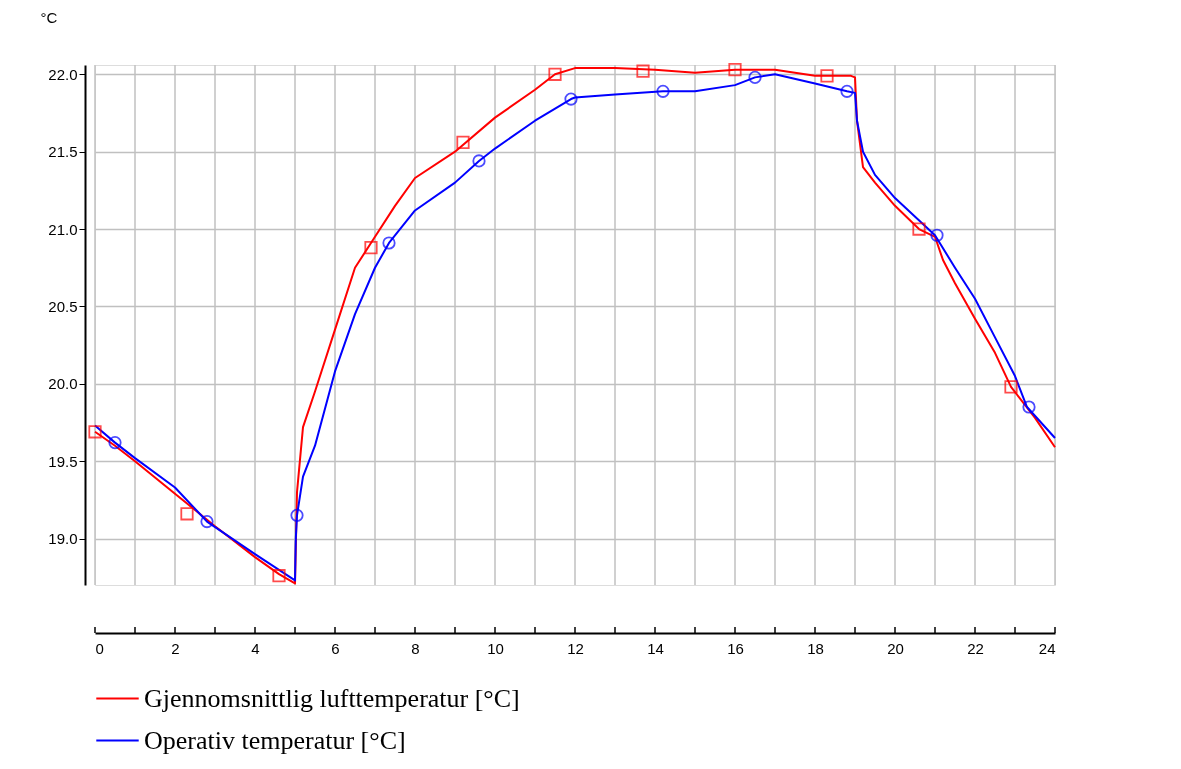  What do you see at coordinates (63, 306) in the screenshot?
I see `y-tick-label: 20.5` at bounding box center [63, 306].